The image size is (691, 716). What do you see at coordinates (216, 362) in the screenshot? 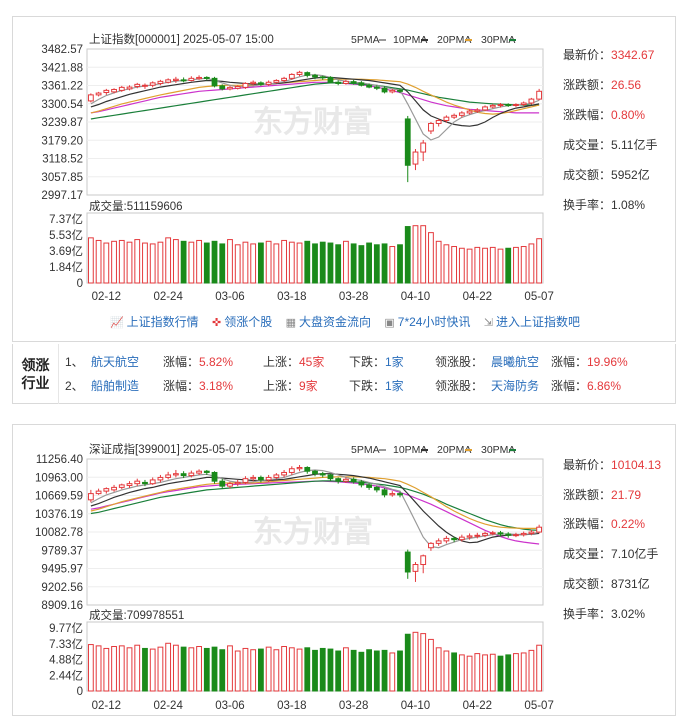
I see `sector-pct-value: 5.82%` at bounding box center [216, 362].